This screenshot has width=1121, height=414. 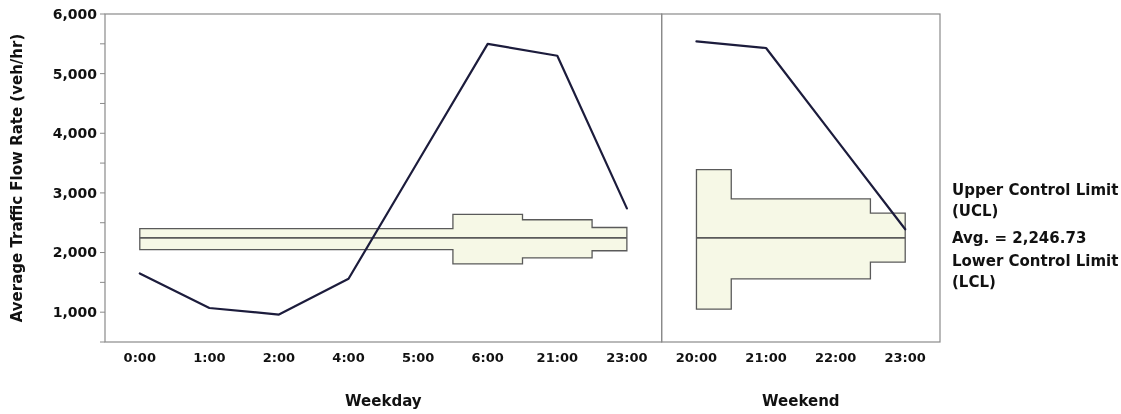 What do you see at coordinates (1035, 271) in the screenshot?
I see `text: Lower Control Limit (LCL)` at bounding box center [1035, 271].